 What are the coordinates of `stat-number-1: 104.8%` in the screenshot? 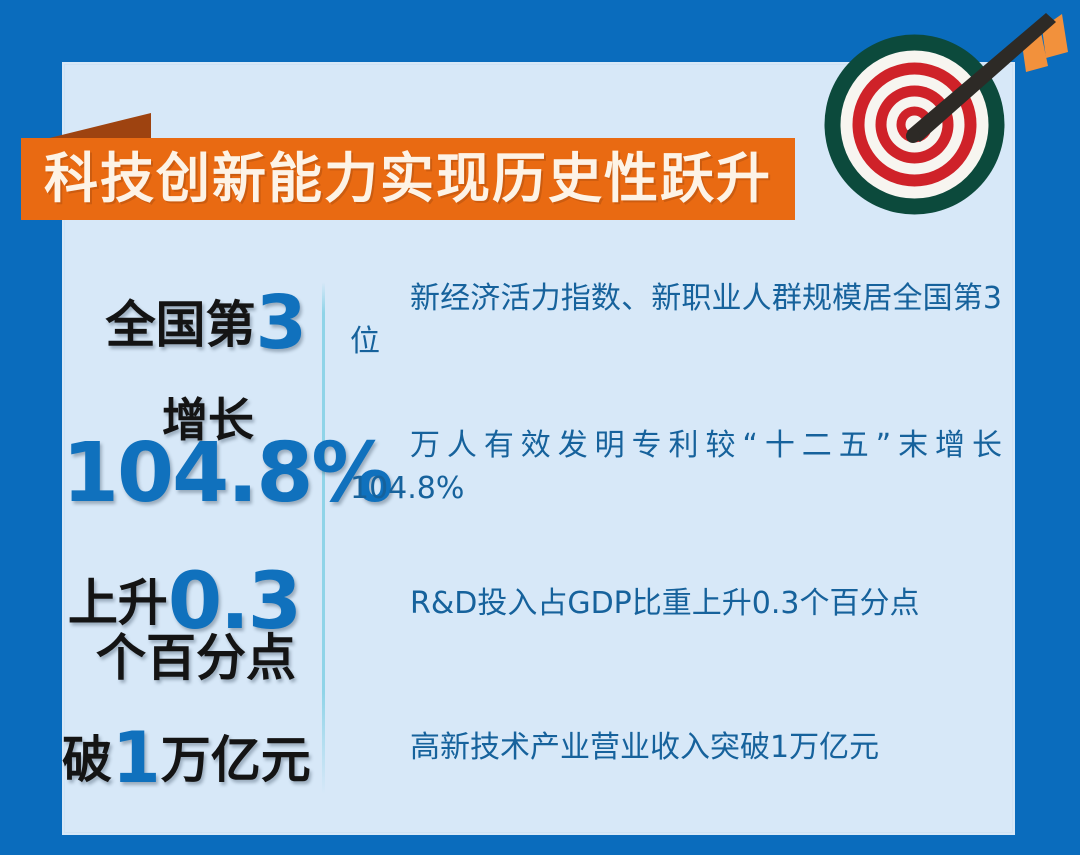 It's located at (228, 473).